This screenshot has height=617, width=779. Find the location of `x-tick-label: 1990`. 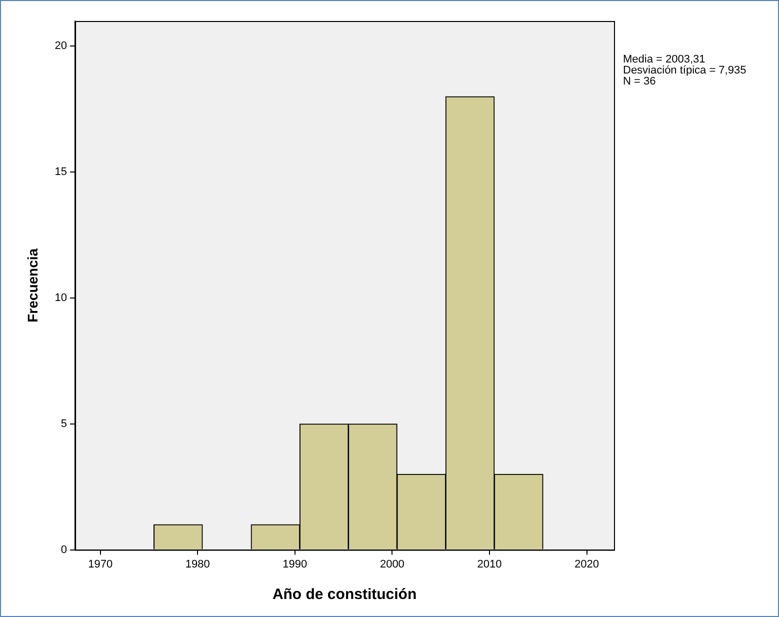

x-tick-label: 1990 is located at coordinates (295, 564).